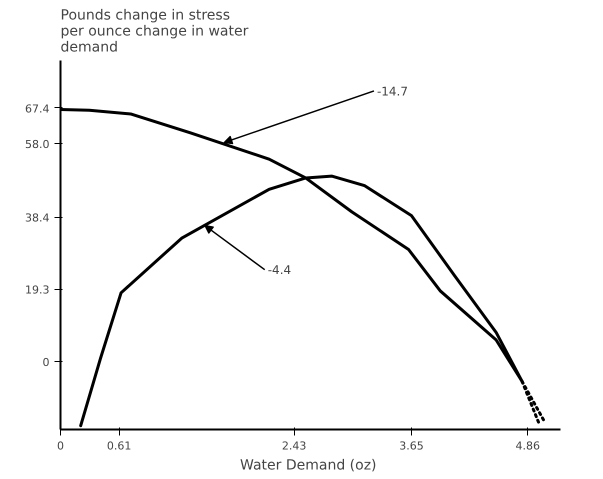 This screenshot has height=479, width=603. Describe the element at coordinates (60, 446) in the screenshot. I see `x-tick-label: 0` at that location.